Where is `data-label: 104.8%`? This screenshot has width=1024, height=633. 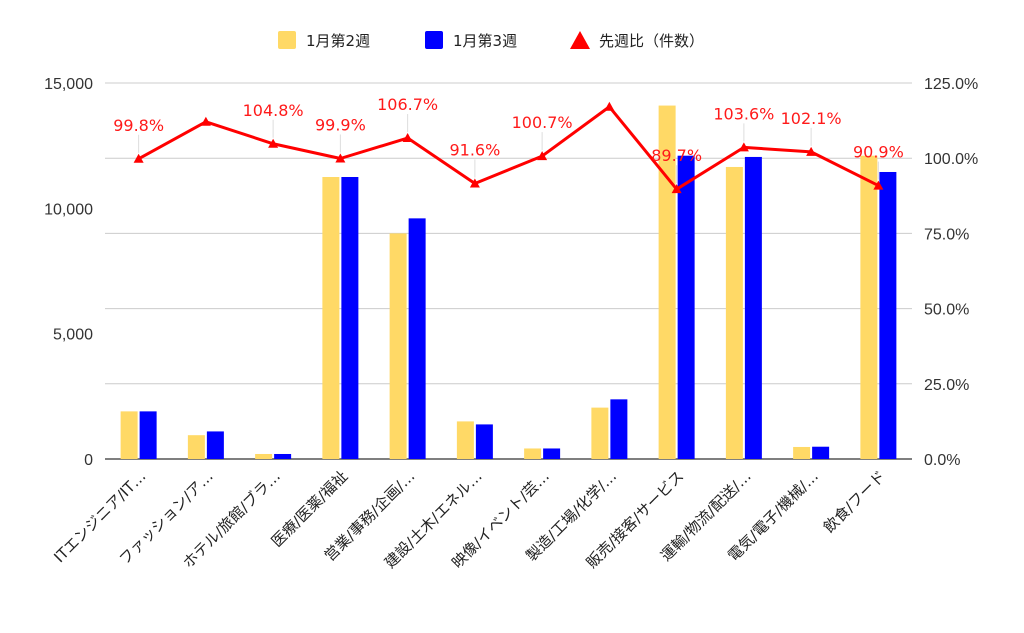 data-label: 104.8% is located at coordinates (273, 110).